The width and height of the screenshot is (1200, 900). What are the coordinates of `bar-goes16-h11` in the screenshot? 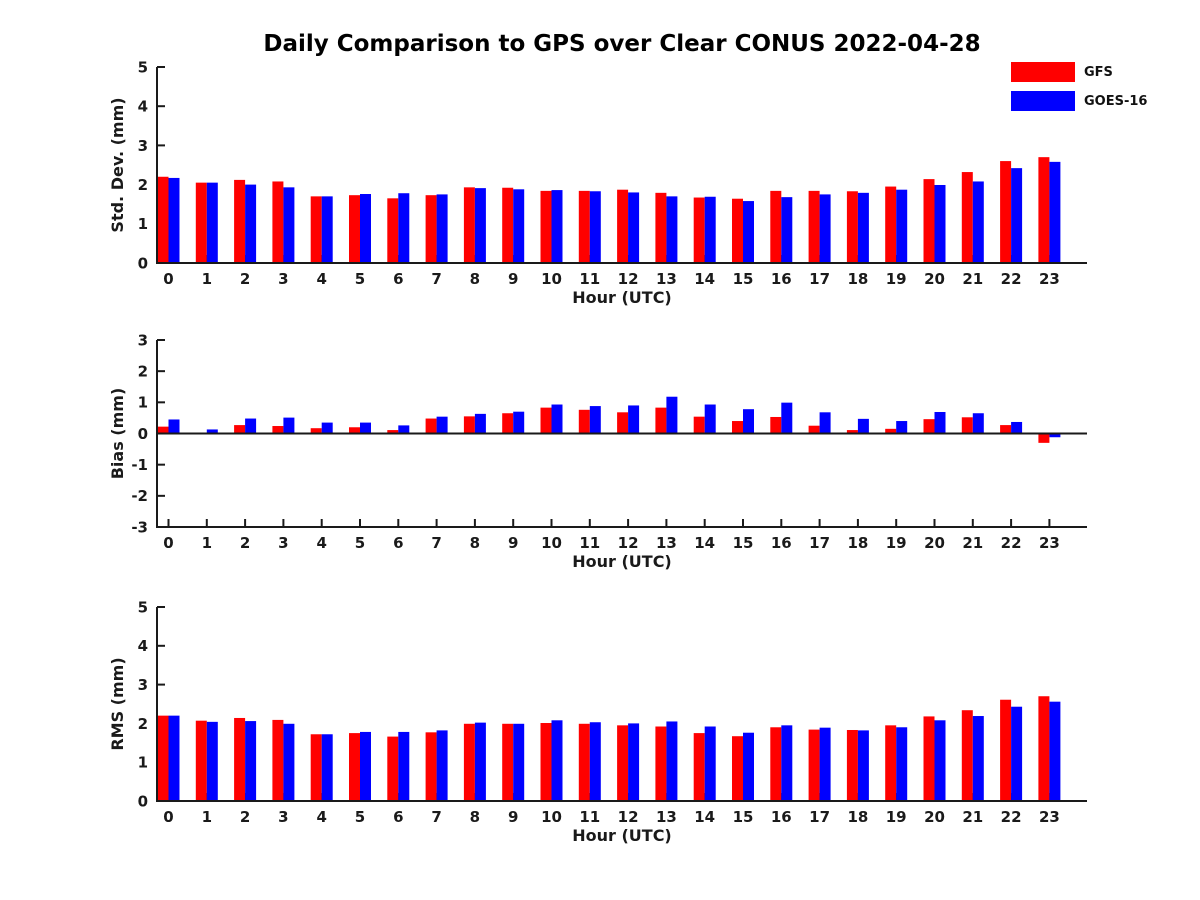 It's located at (595, 227).